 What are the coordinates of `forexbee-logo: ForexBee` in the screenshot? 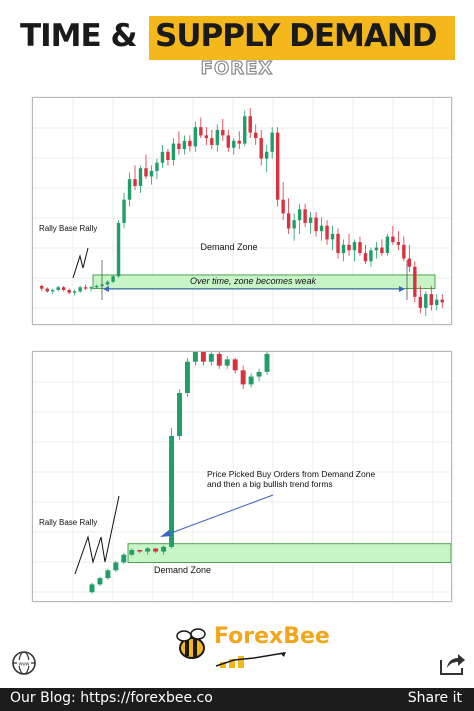 It's located at (250, 646).